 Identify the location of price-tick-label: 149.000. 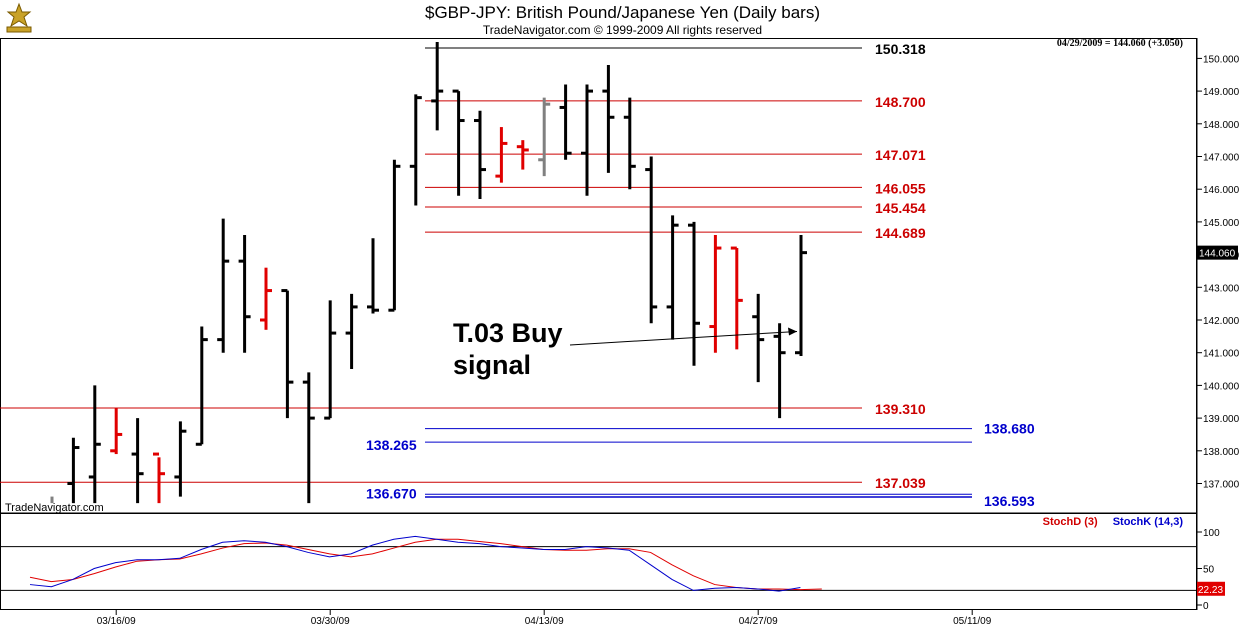
(1221, 92).